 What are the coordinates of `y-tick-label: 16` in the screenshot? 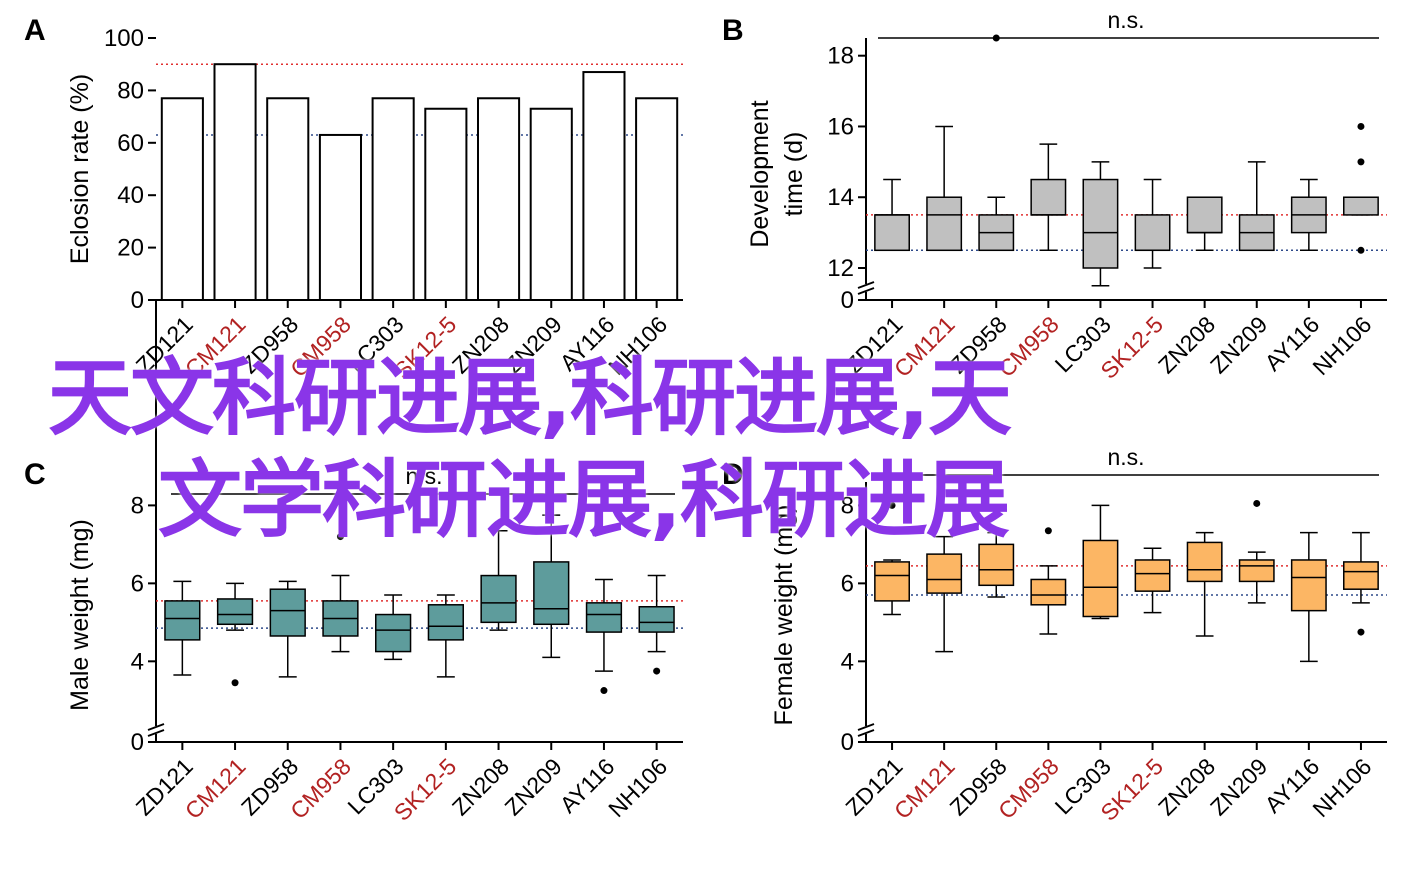 It's located at (840, 126).